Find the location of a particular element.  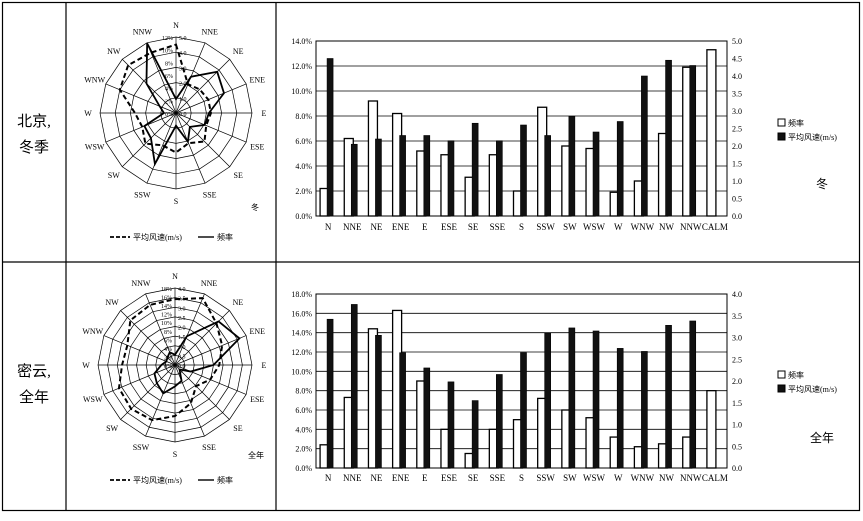

left-tick-label: 6.0% is located at coordinates (303, 410).